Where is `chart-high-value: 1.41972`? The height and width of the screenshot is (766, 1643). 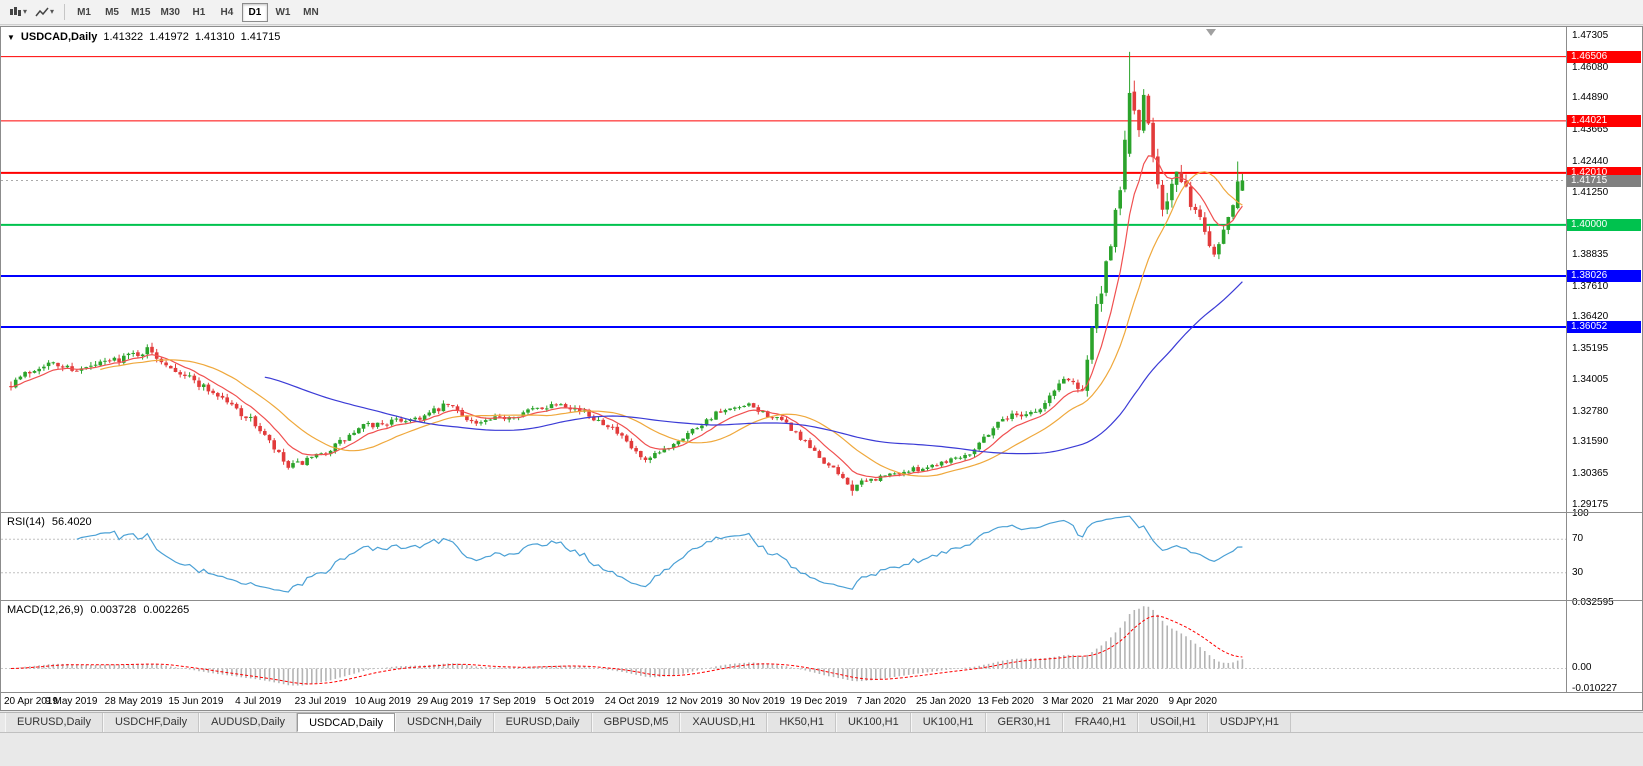
chart-high-value: 1.41972 is located at coordinates (169, 37).